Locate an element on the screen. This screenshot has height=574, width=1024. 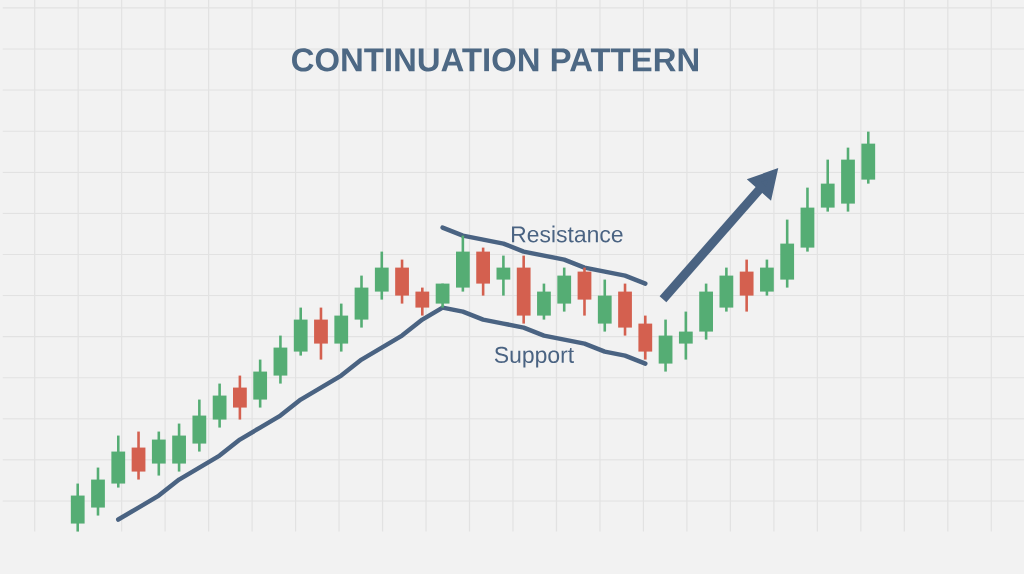
series-label: Resistance is located at coordinates (567, 234).